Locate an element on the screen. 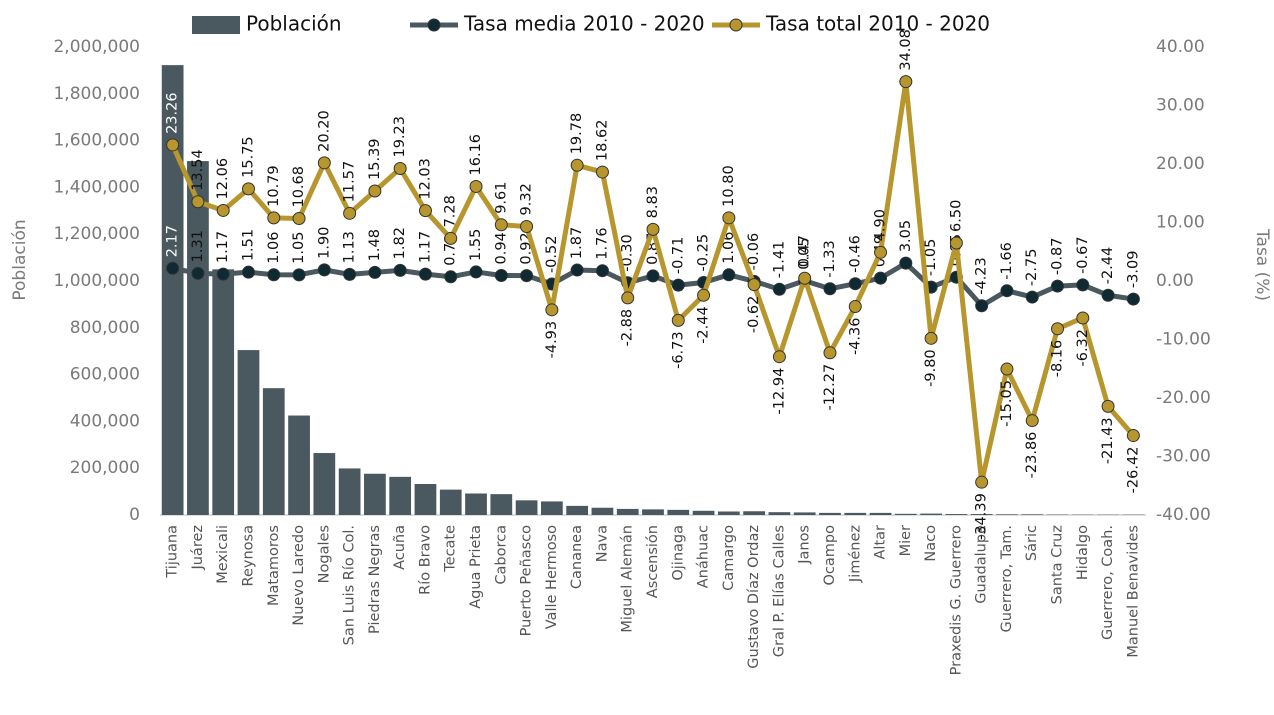 The width and height of the screenshot is (1274, 715). x-tick-label: Caborca is located at coordinates (501, 555).